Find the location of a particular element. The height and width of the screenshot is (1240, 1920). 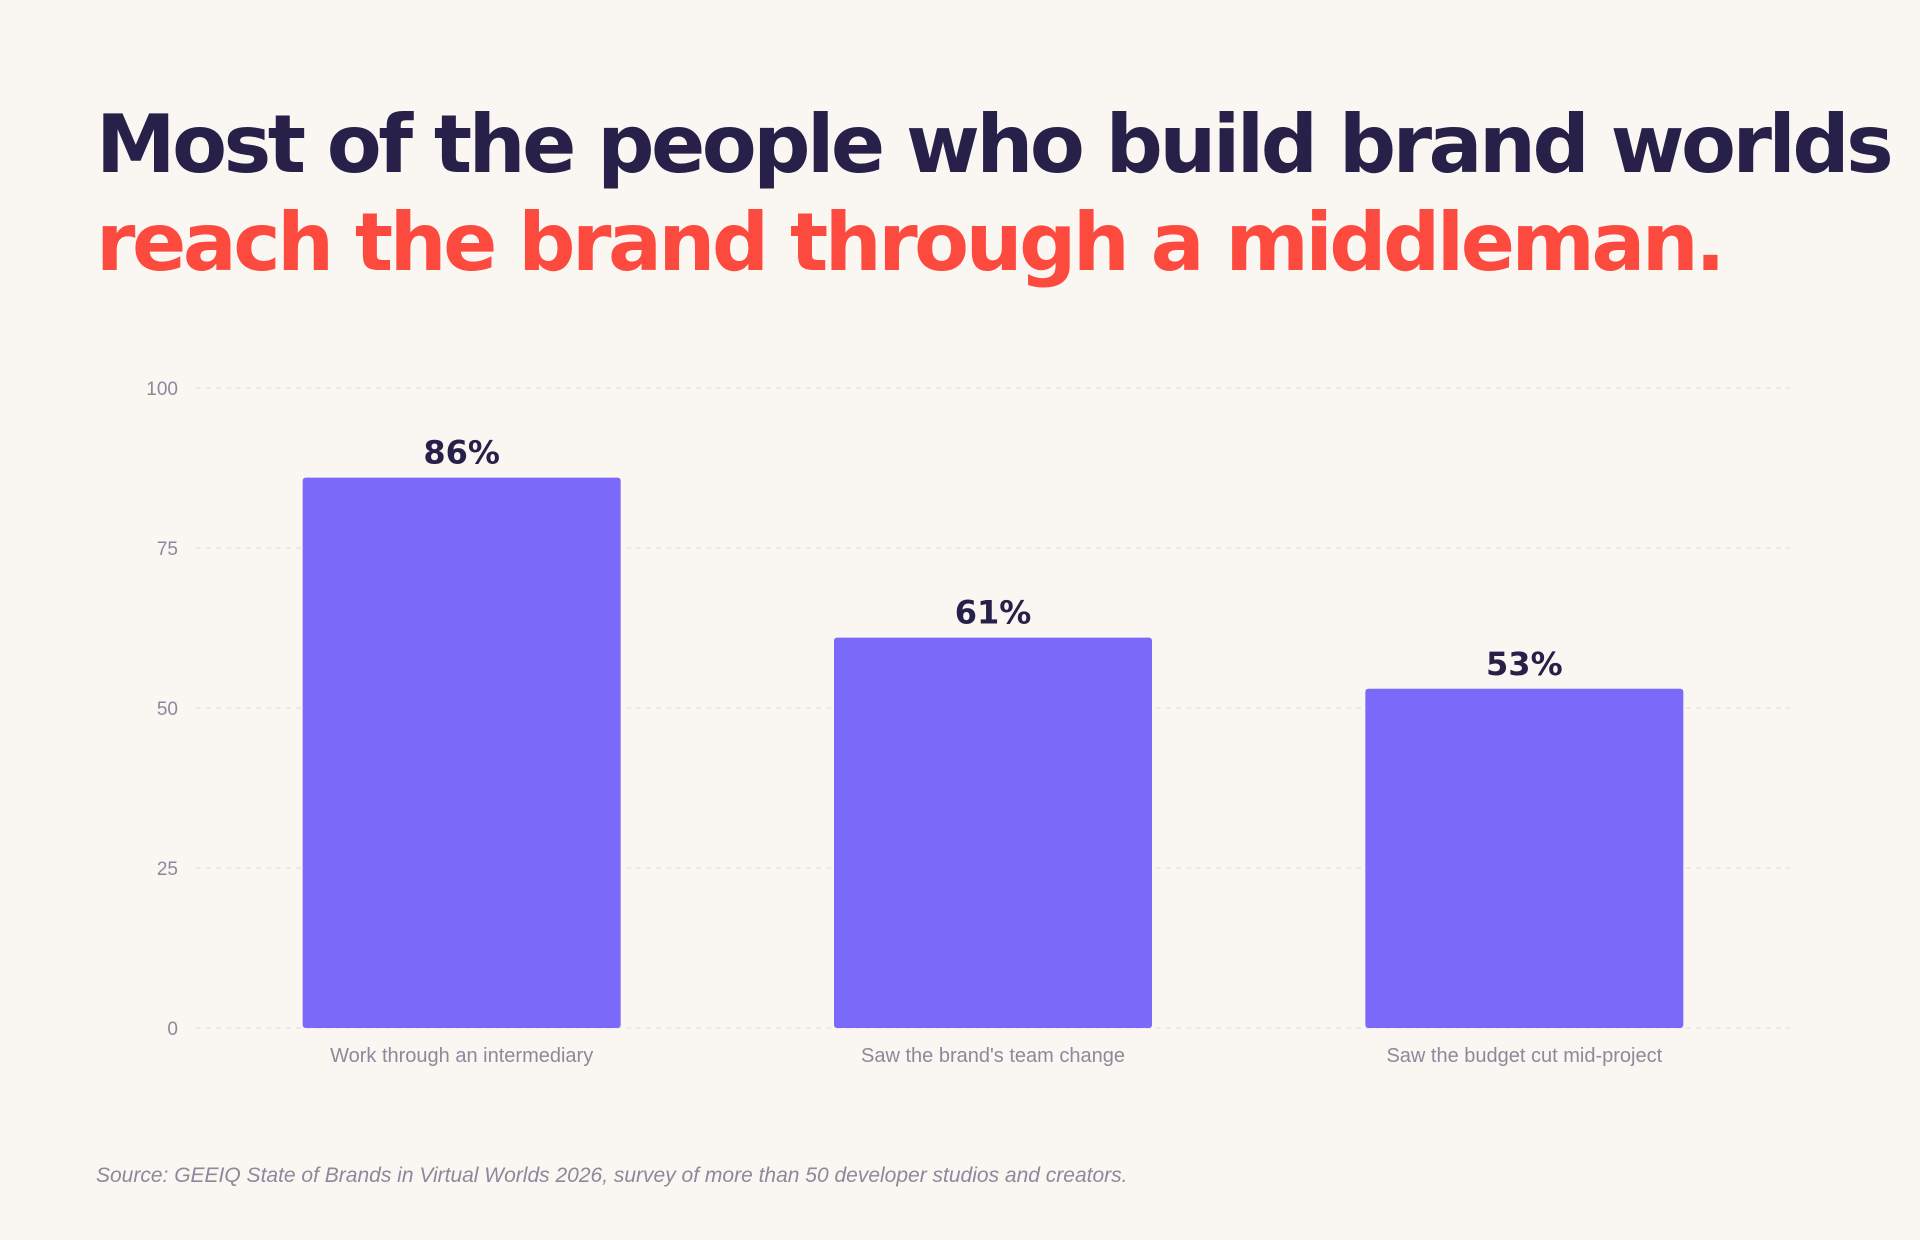

bar-value-label: 86% is located at coordinates (461, 453).